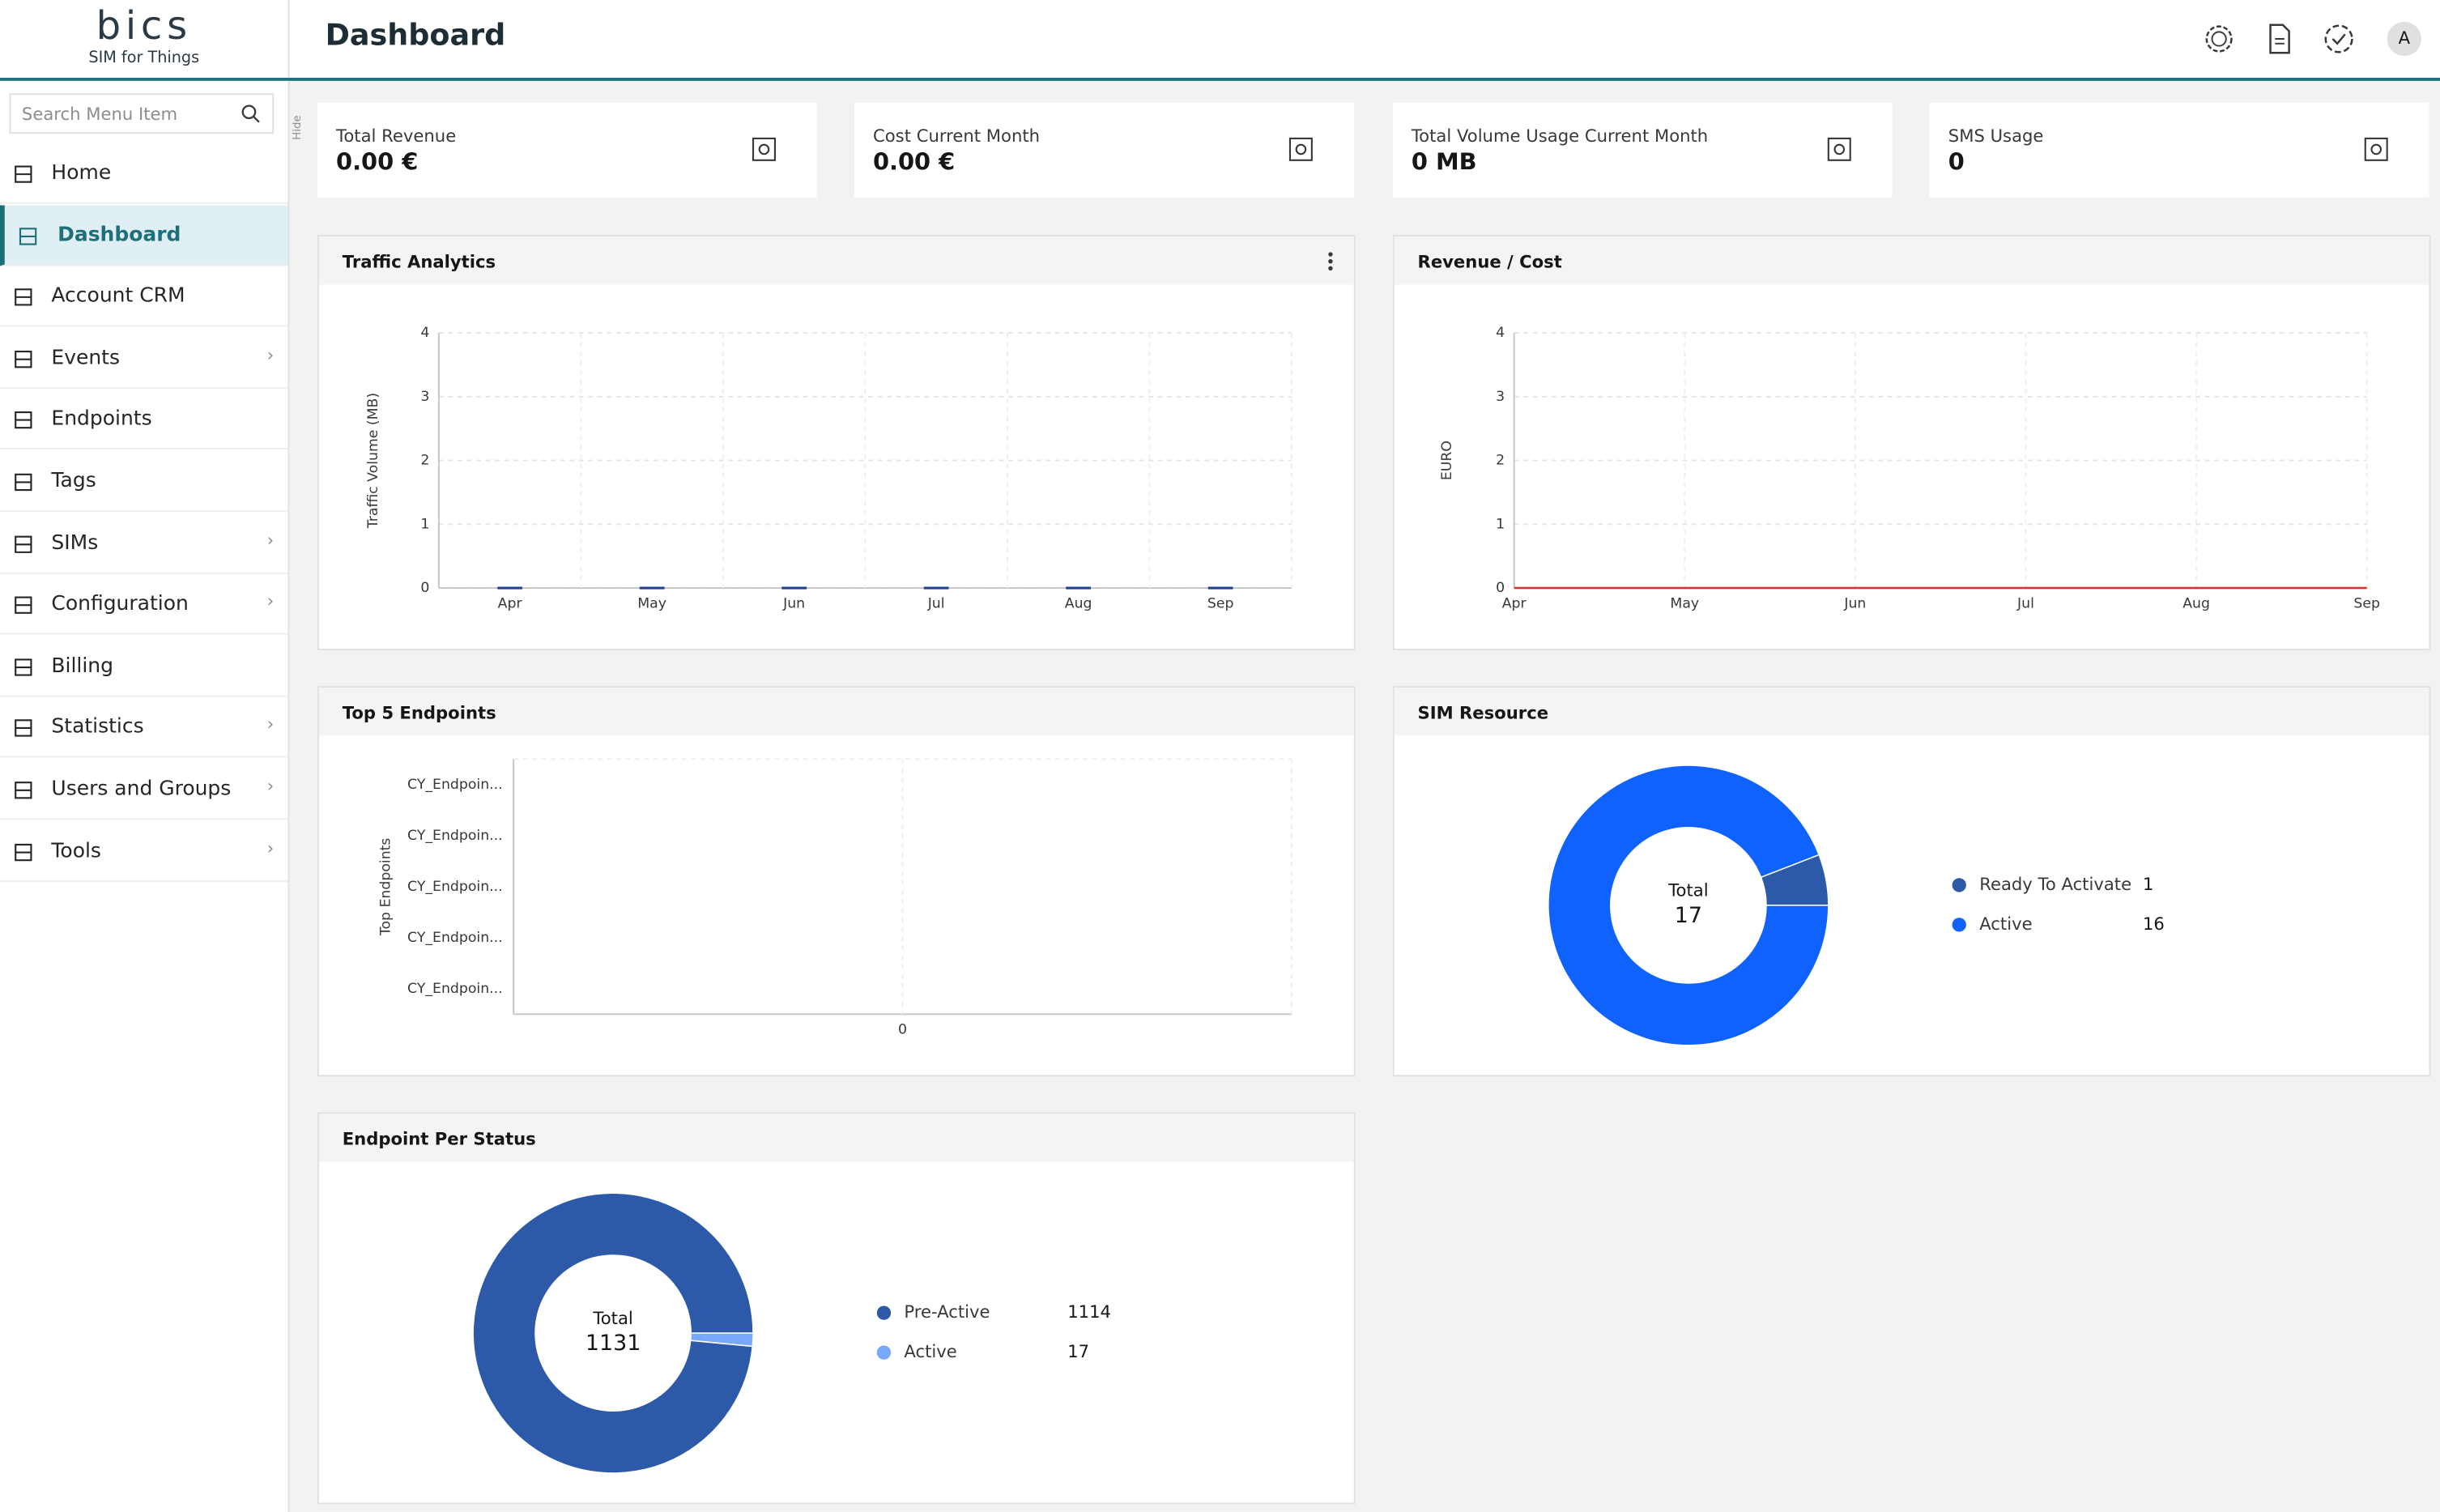 The height and width of the screenshot is (1512, 2440). I want to click on menu-item: Events ›, so click(144, 358).